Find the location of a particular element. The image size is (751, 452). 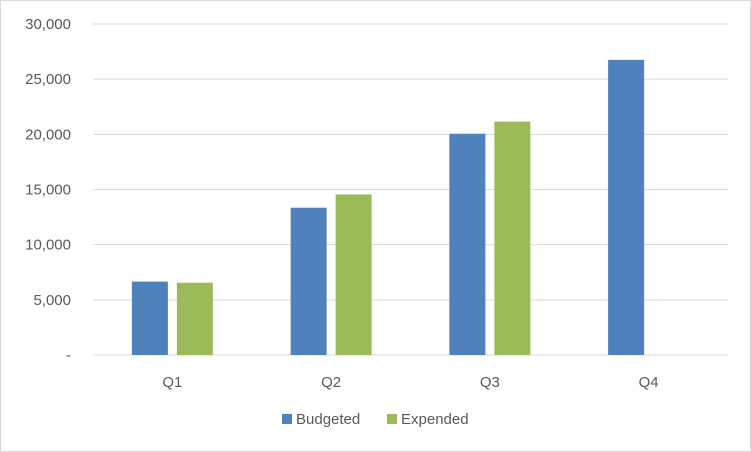

x-axis-tick-labels: Q1 Q2 Q3 Q4 is located at coordinates (410, 382).